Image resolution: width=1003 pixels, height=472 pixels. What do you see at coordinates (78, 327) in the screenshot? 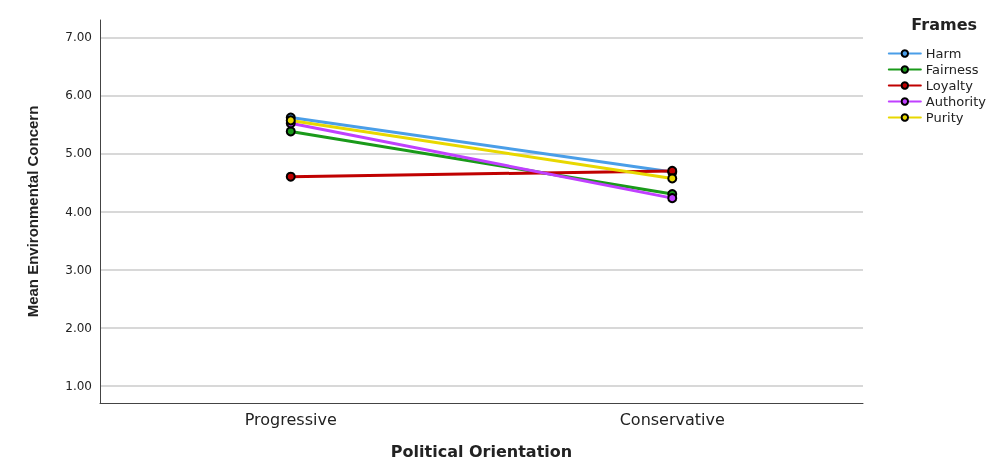
I see `y-tick-label: 2.00` at bounding box center [78, 327].